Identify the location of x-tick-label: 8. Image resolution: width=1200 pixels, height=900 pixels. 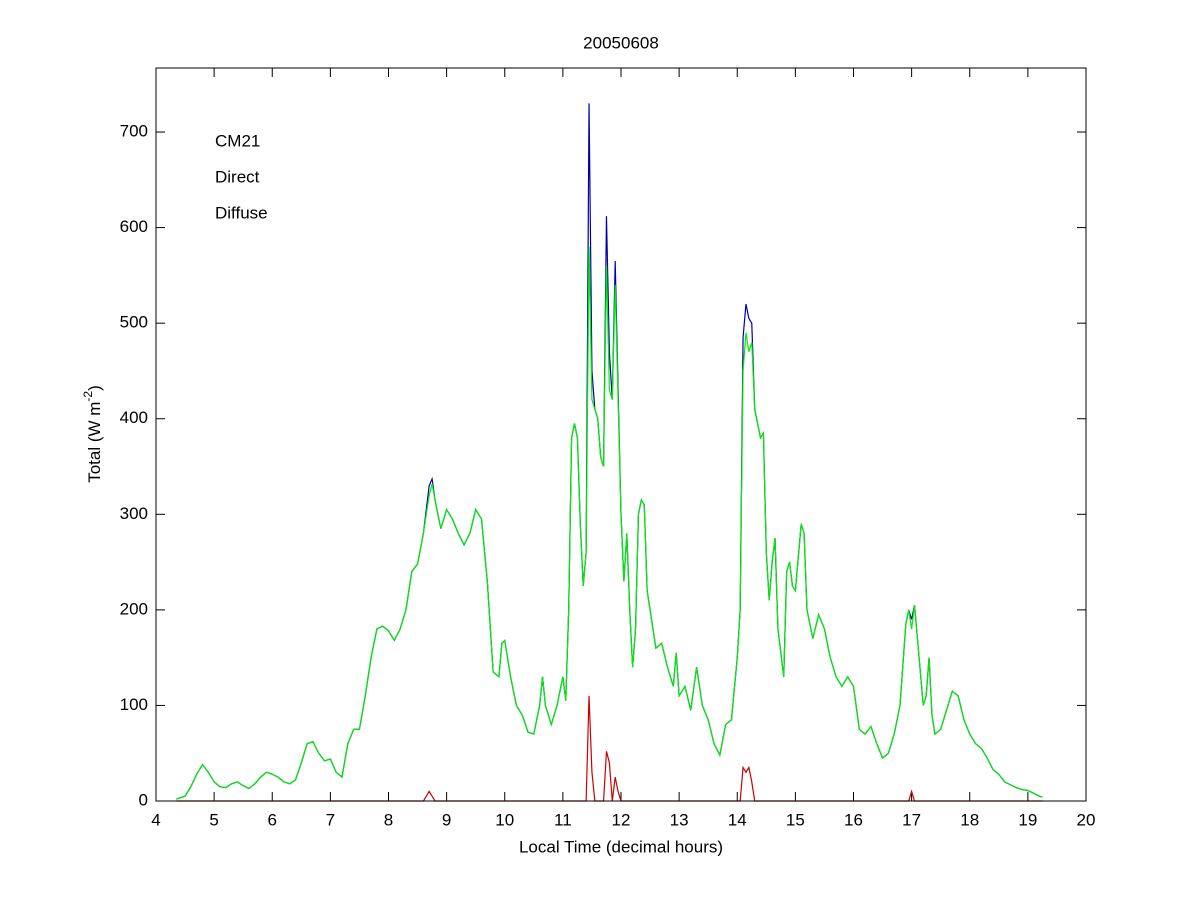
(388, 819).